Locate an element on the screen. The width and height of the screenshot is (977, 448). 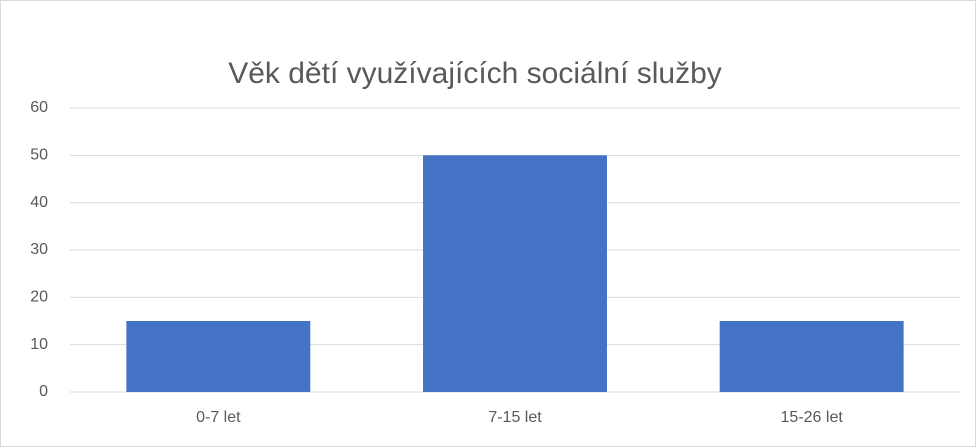
x-tick-label: 15-26 let is located at coordinates (812, 417).